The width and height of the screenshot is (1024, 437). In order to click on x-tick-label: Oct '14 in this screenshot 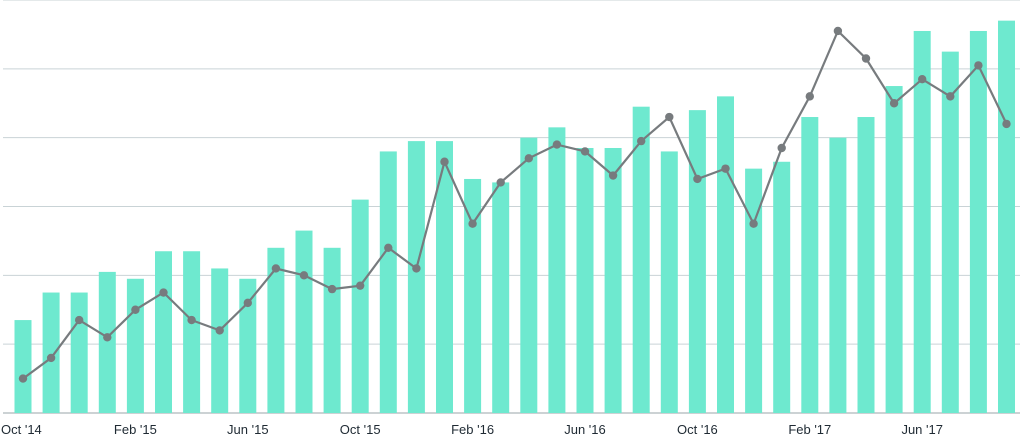, I will do `click(21, 429)`.